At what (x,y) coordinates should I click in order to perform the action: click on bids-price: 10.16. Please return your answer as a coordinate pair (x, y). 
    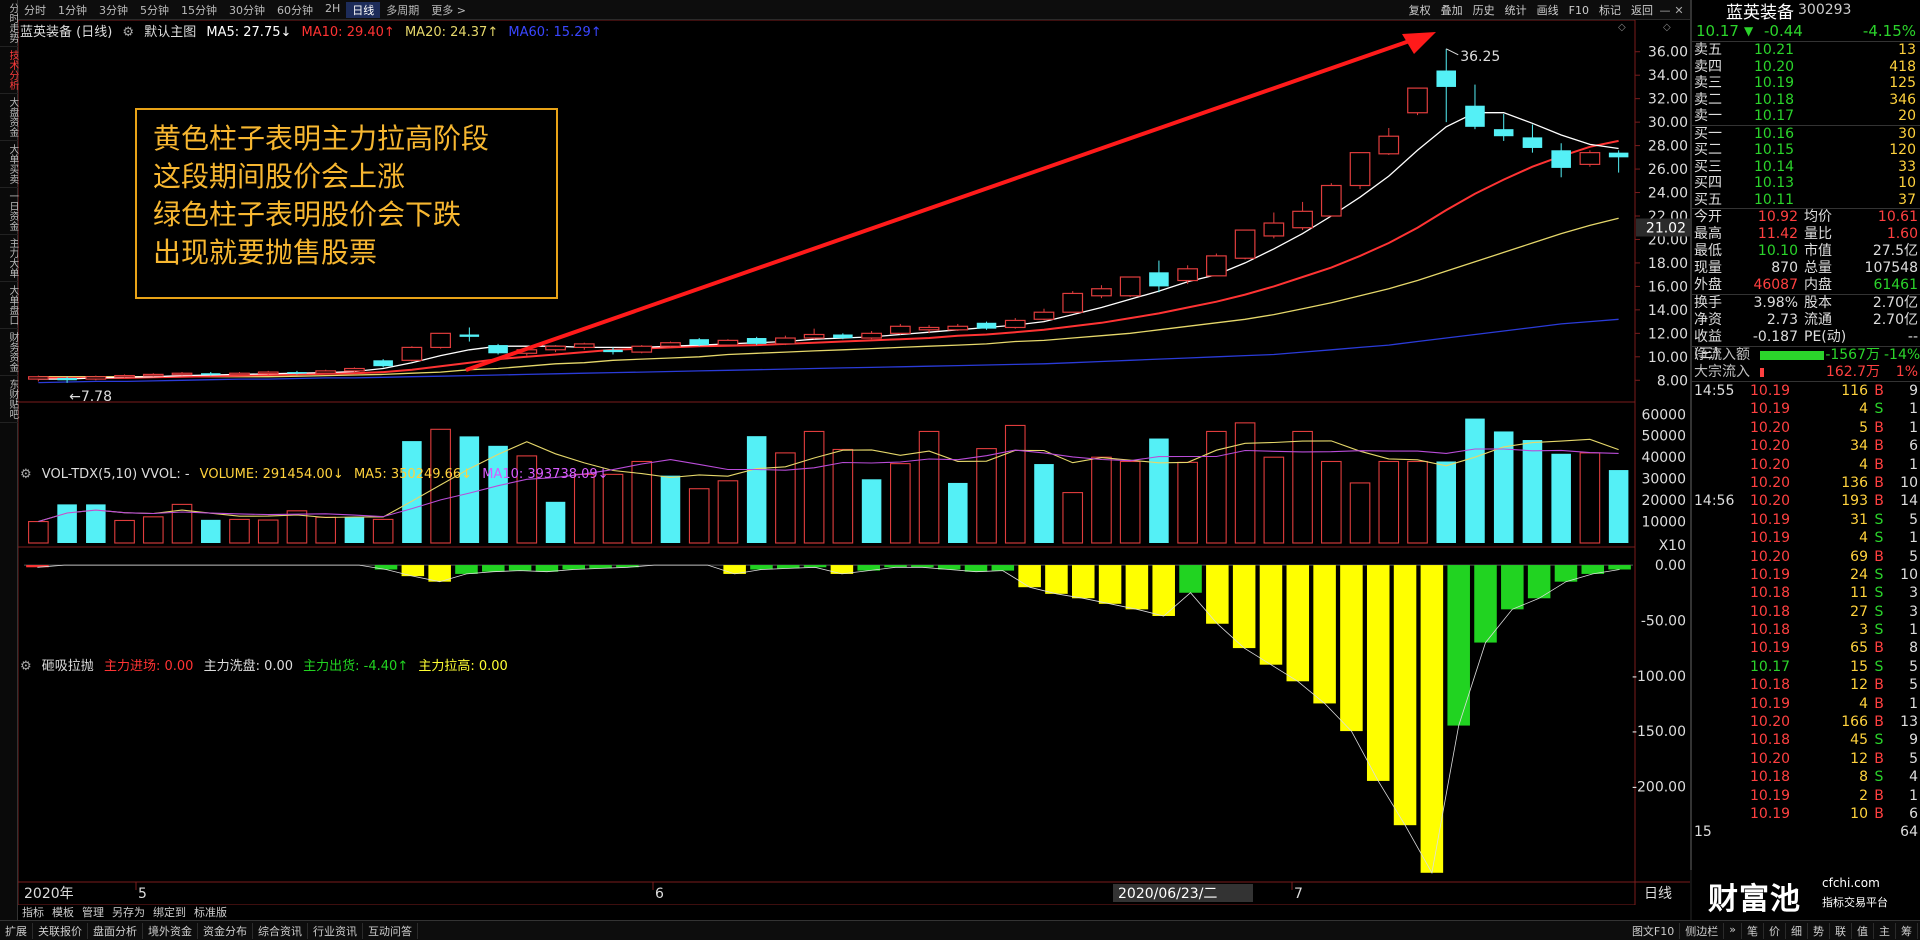
    Looking at the image, I should click on (1774, 133).